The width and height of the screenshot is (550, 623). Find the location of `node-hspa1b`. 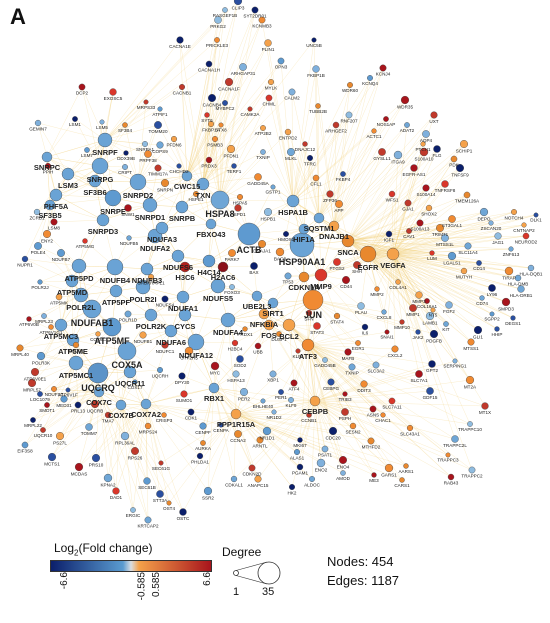

node-hspa1b is located at coordinates (293, 201).